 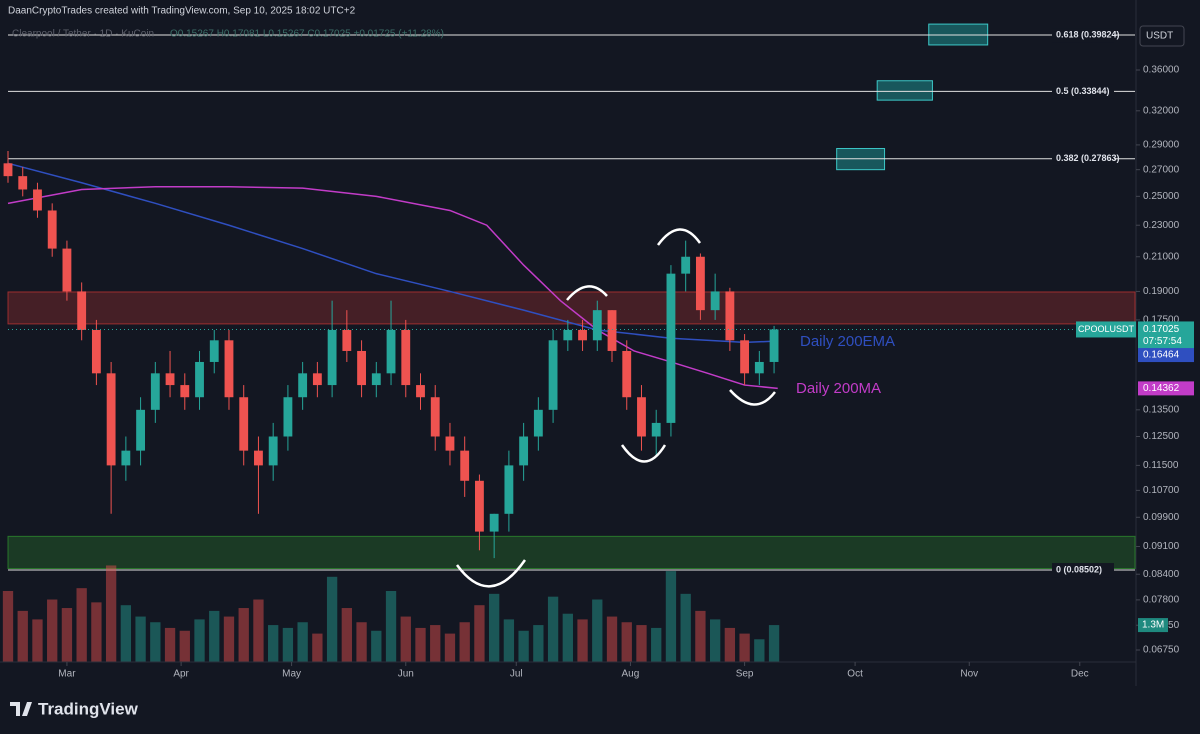 What do you see at coordinates (838, 388) in the screenshot?
I see `ma-label: Daily 200MA` at bounding box center [838, 388].